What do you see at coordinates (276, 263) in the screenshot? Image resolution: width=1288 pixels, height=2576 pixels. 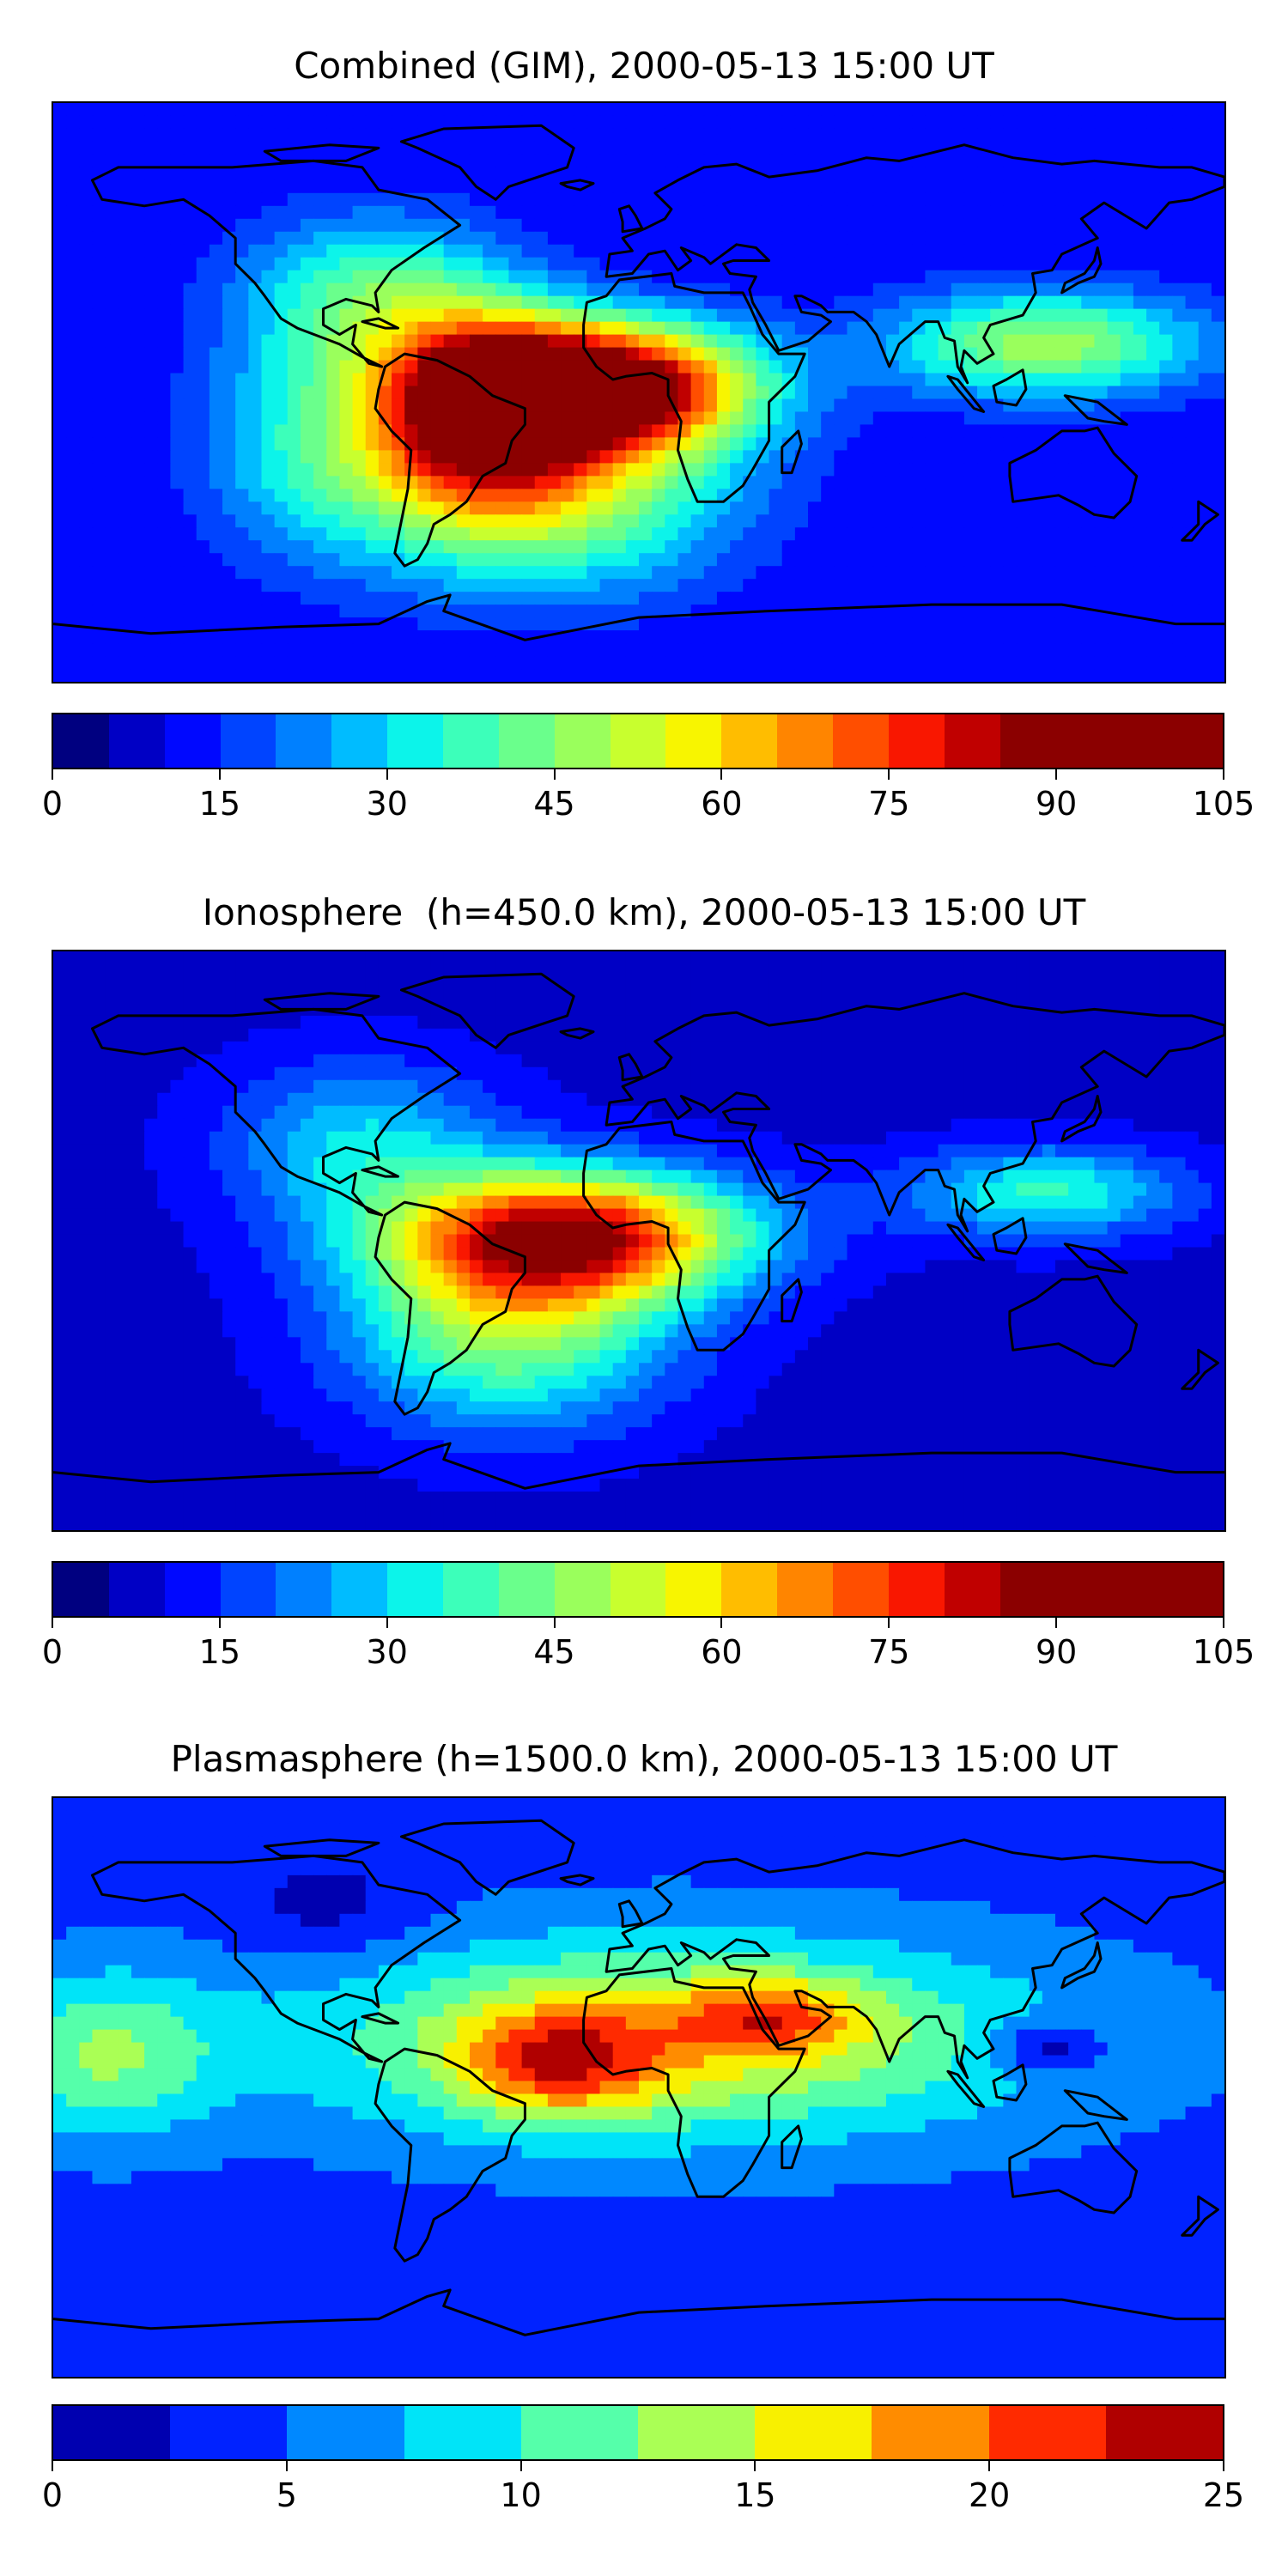 I see `coastline-north-america` at bounding box center [276, 263].